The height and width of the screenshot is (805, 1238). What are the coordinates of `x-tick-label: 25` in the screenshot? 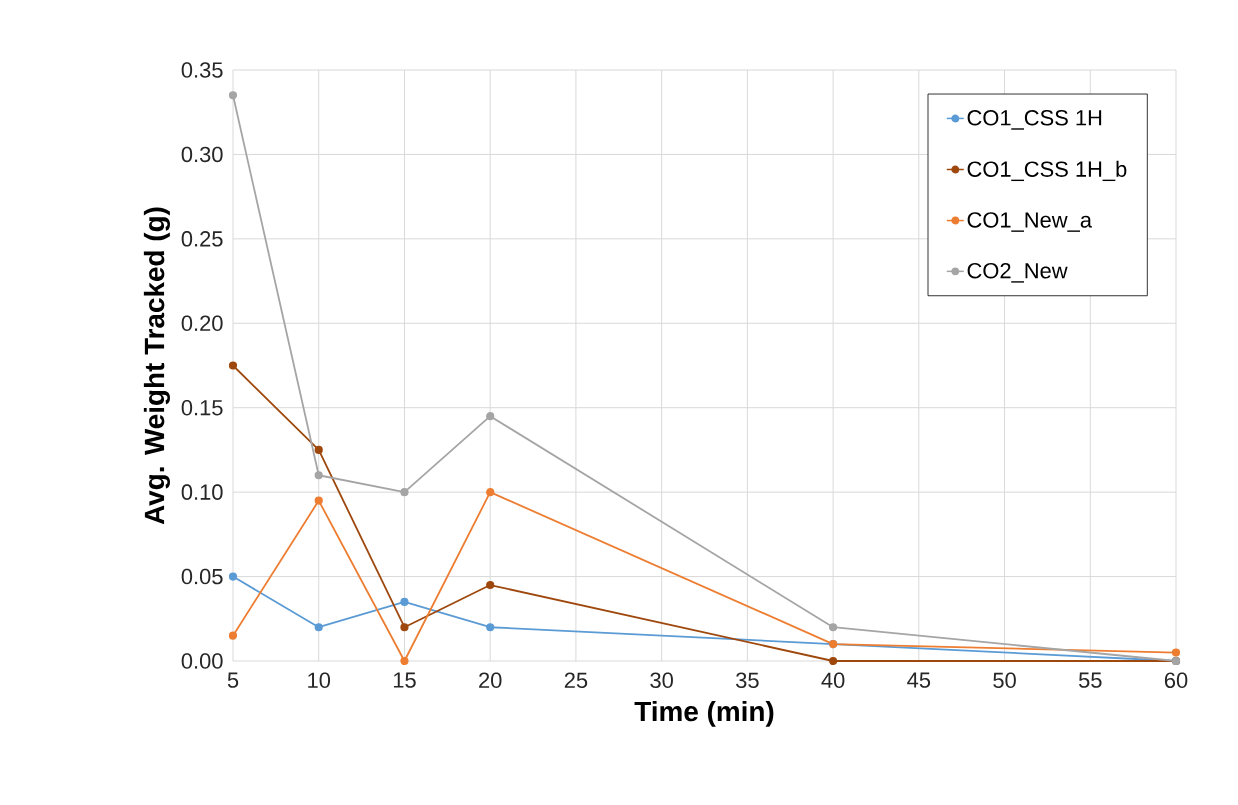 It's located at (576, 680).